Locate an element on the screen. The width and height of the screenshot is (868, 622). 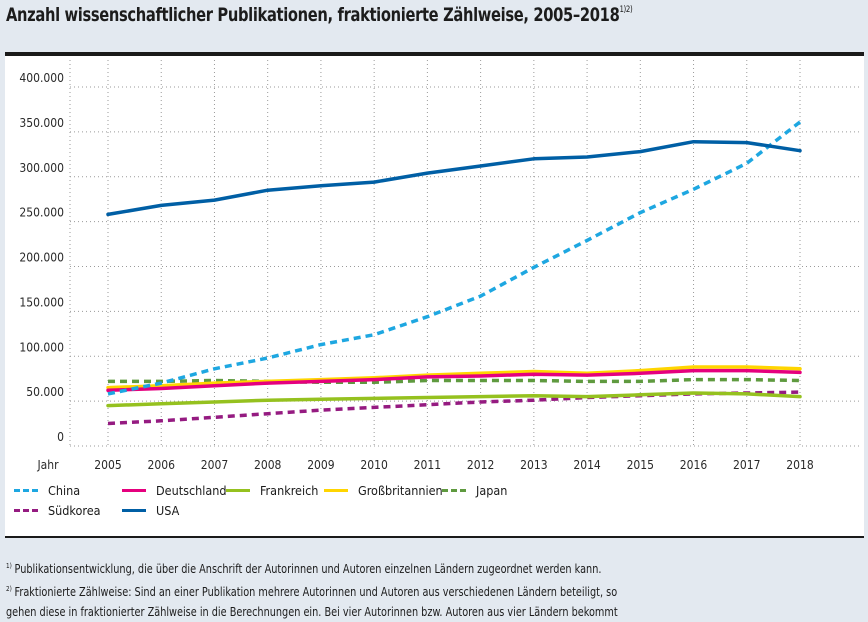
series-line-usa is located at coordinates (454, 178).